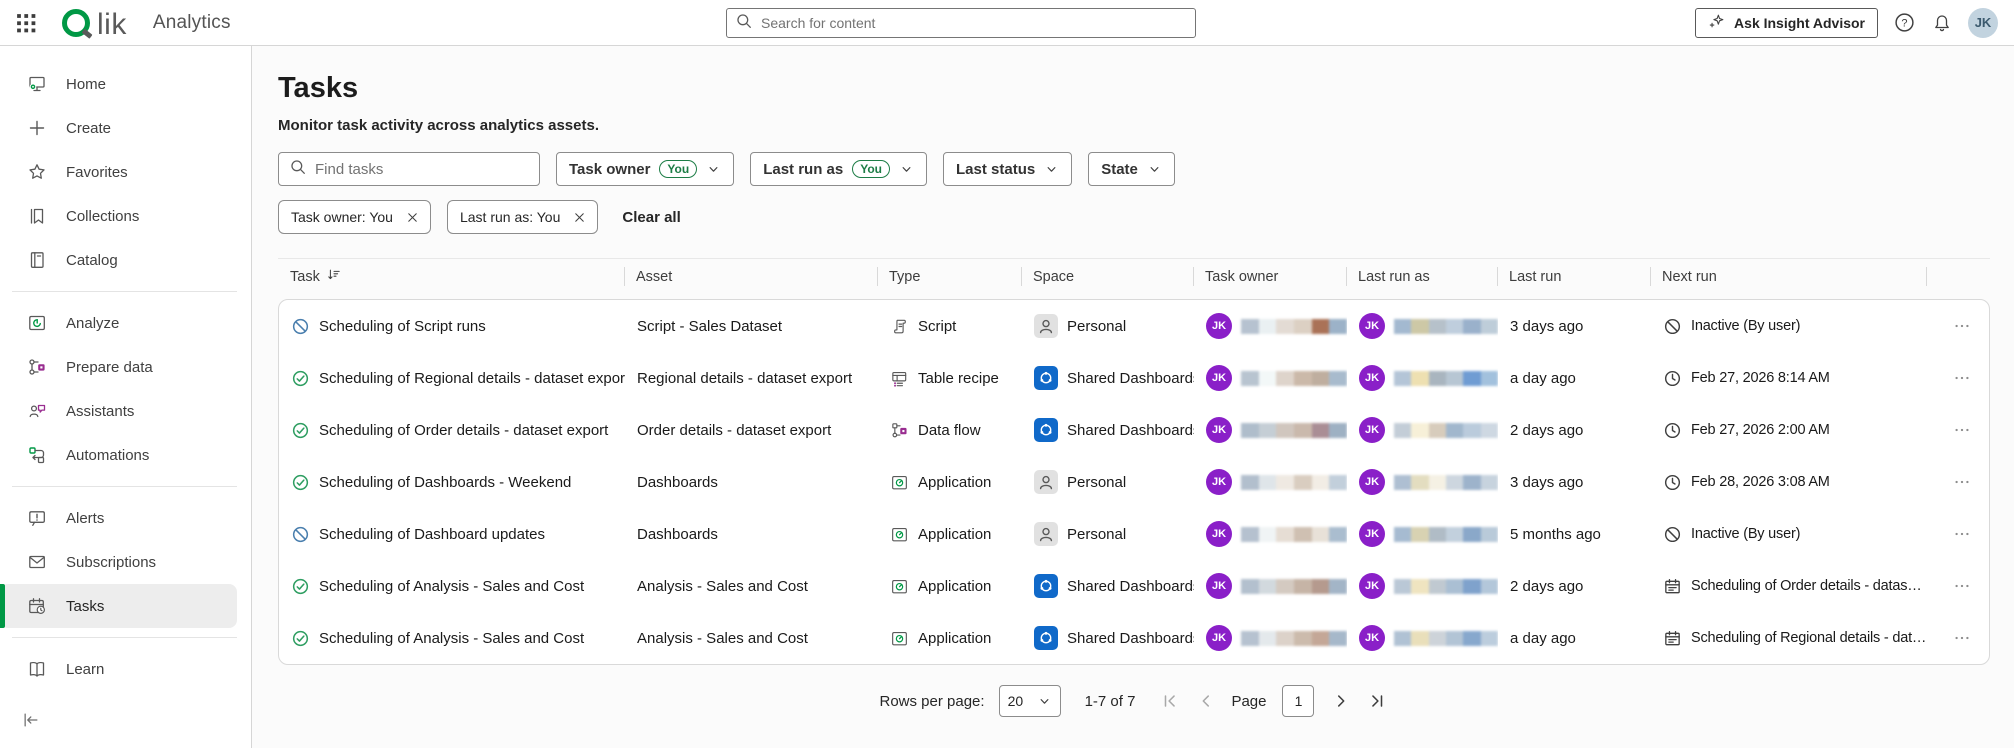  What do you see at coordinates (85, 669) in the screenshot?
I see `sidebar-item-label: Learn` at bounding box center [85, 669].